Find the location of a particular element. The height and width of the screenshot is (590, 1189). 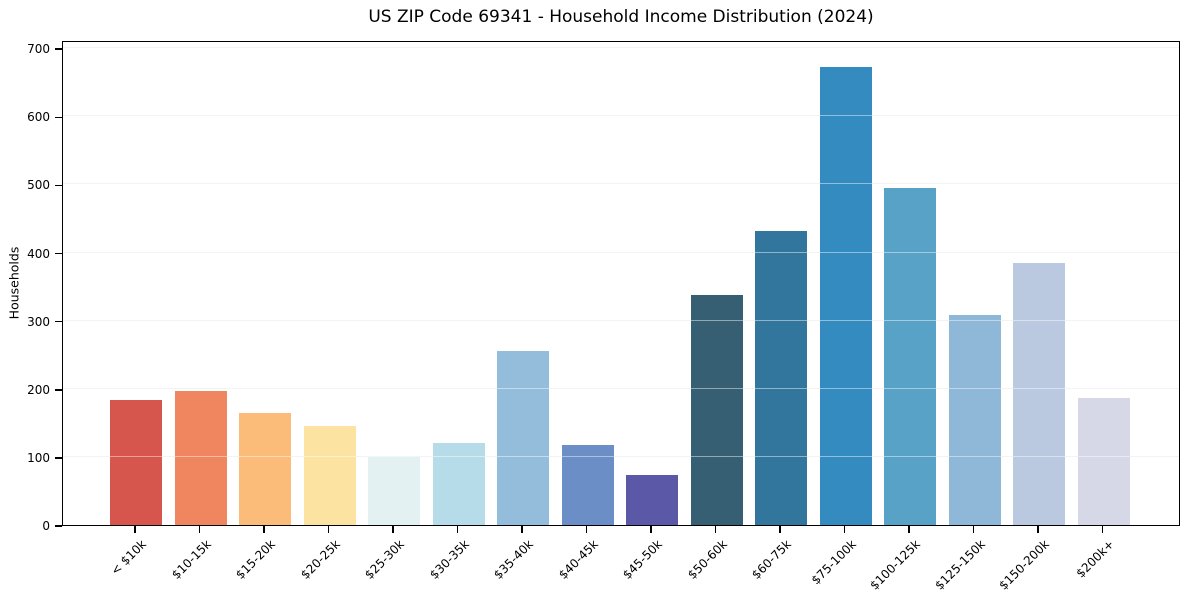

x-tick-label: $200k+ is located at coordinates (1094, 559).